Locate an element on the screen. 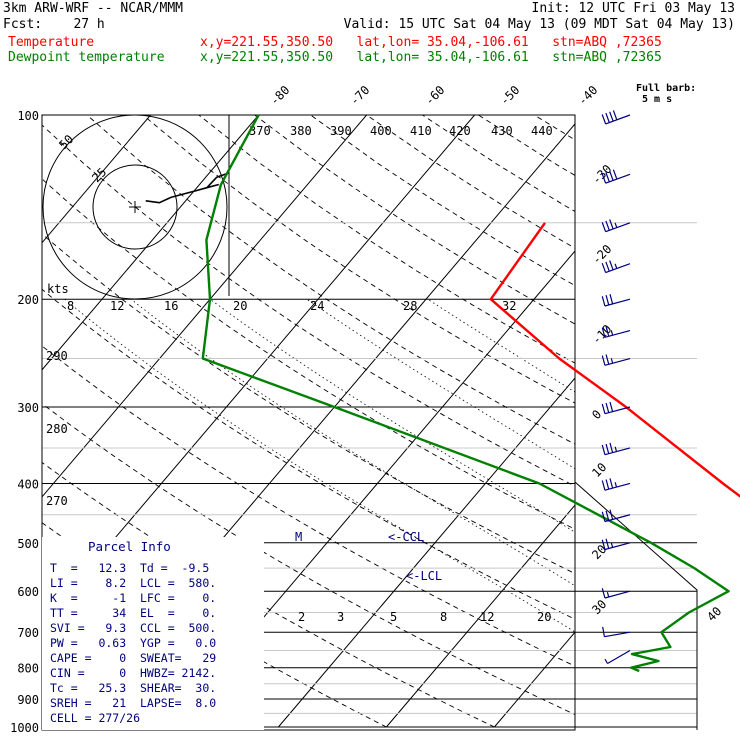  theta-label: 290 is located at coordinates (57, 356).